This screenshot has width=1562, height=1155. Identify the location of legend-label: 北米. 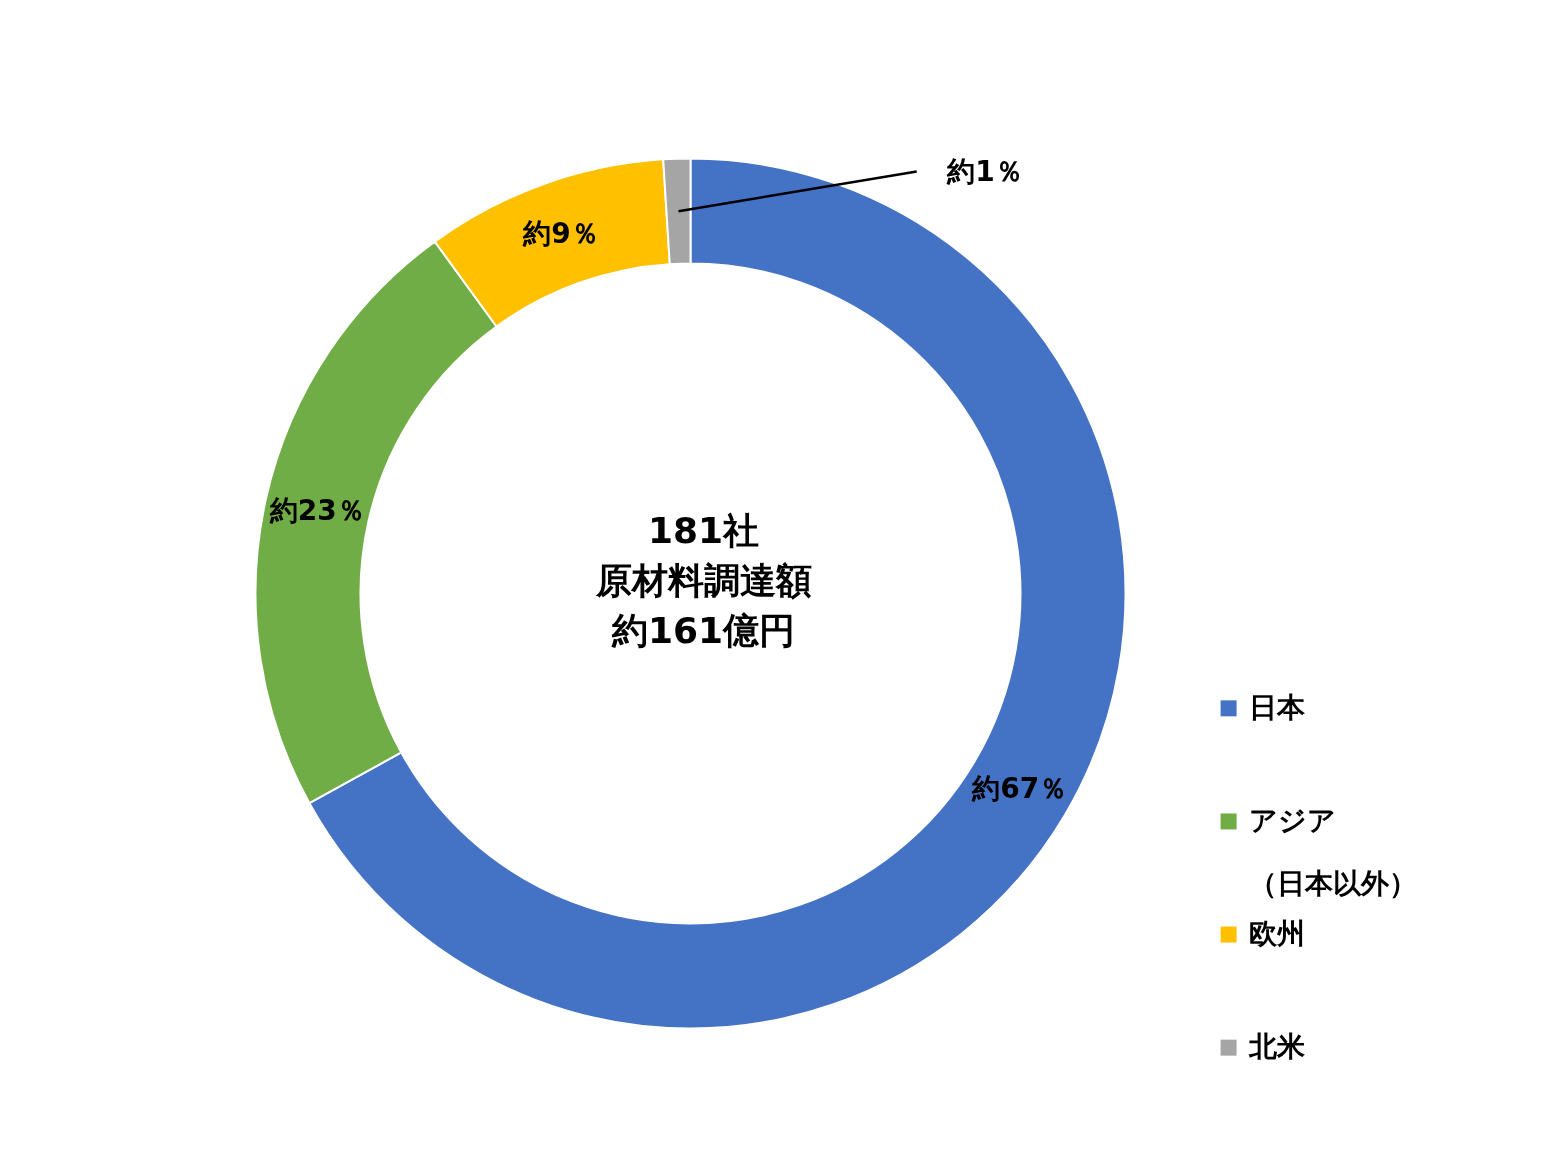
(1276, 1047).